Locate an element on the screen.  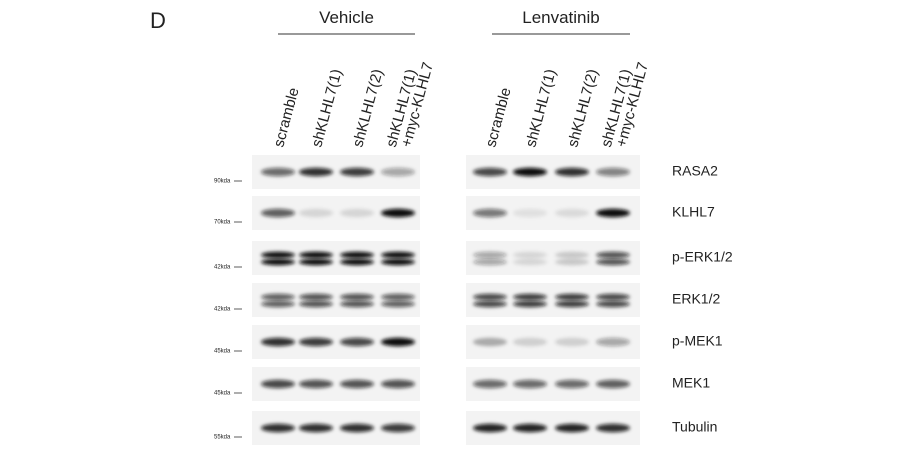
group-label: Vehicle is located at coordinates (346, 17).